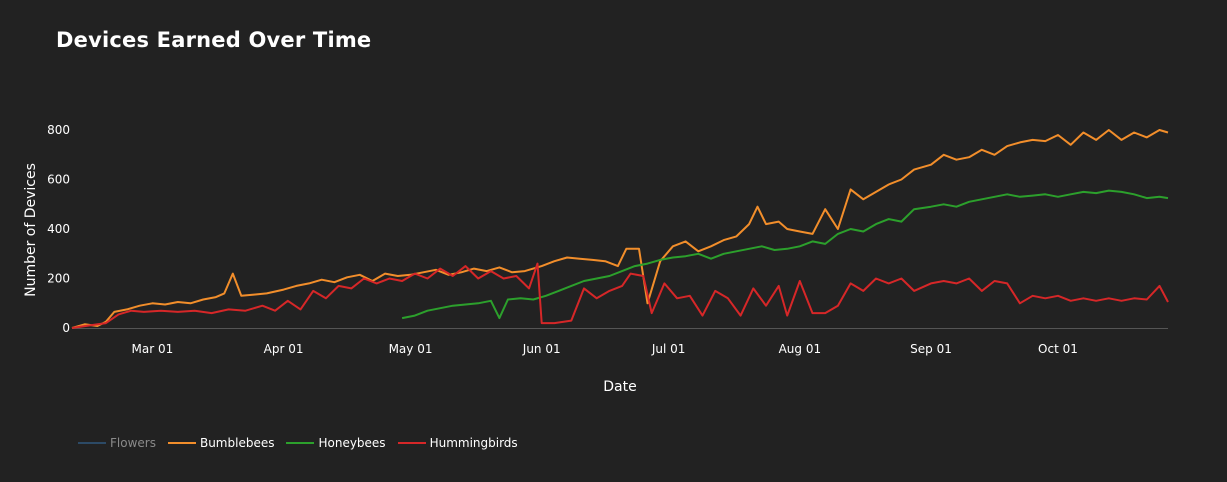  Describe the element at coordinates (181, 443) in the screenshot. I see `legend-swatch-bumblebees` at that location.